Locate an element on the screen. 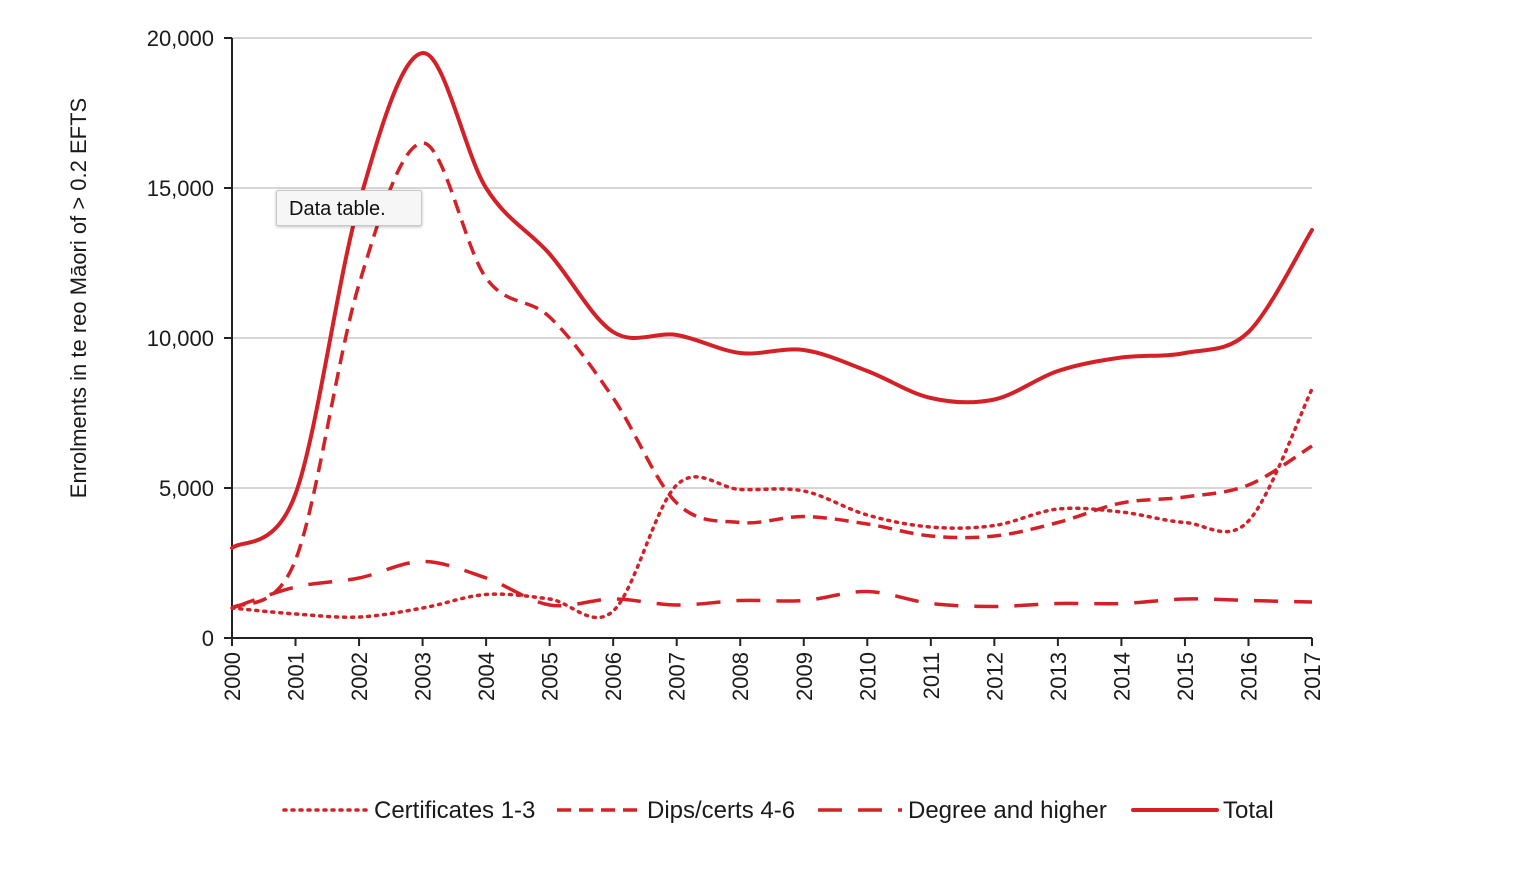 The image size is (1528, 888). x-tick-label: 2000 is located at coordinates (232, 676).